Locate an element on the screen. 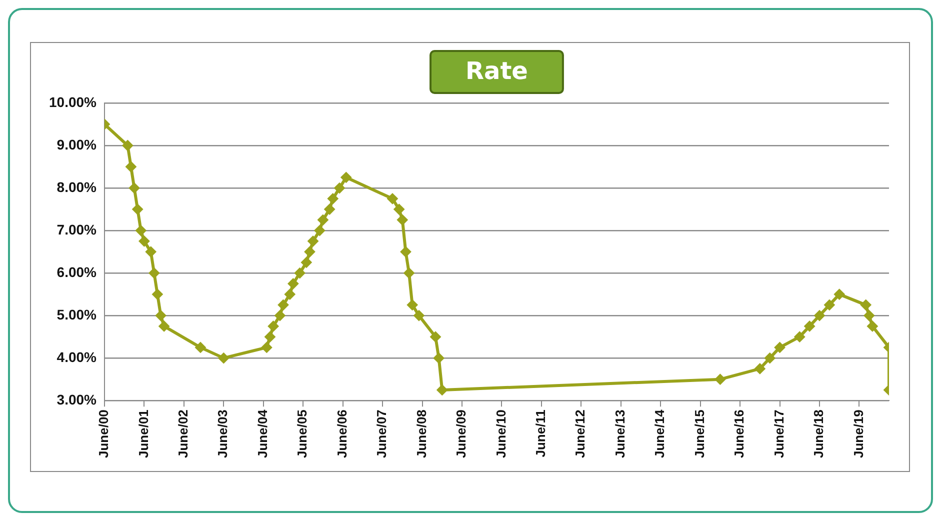 This screenshot has height=525, width=945. x-tick-label: June/10 is located at coordinates (500, 434).